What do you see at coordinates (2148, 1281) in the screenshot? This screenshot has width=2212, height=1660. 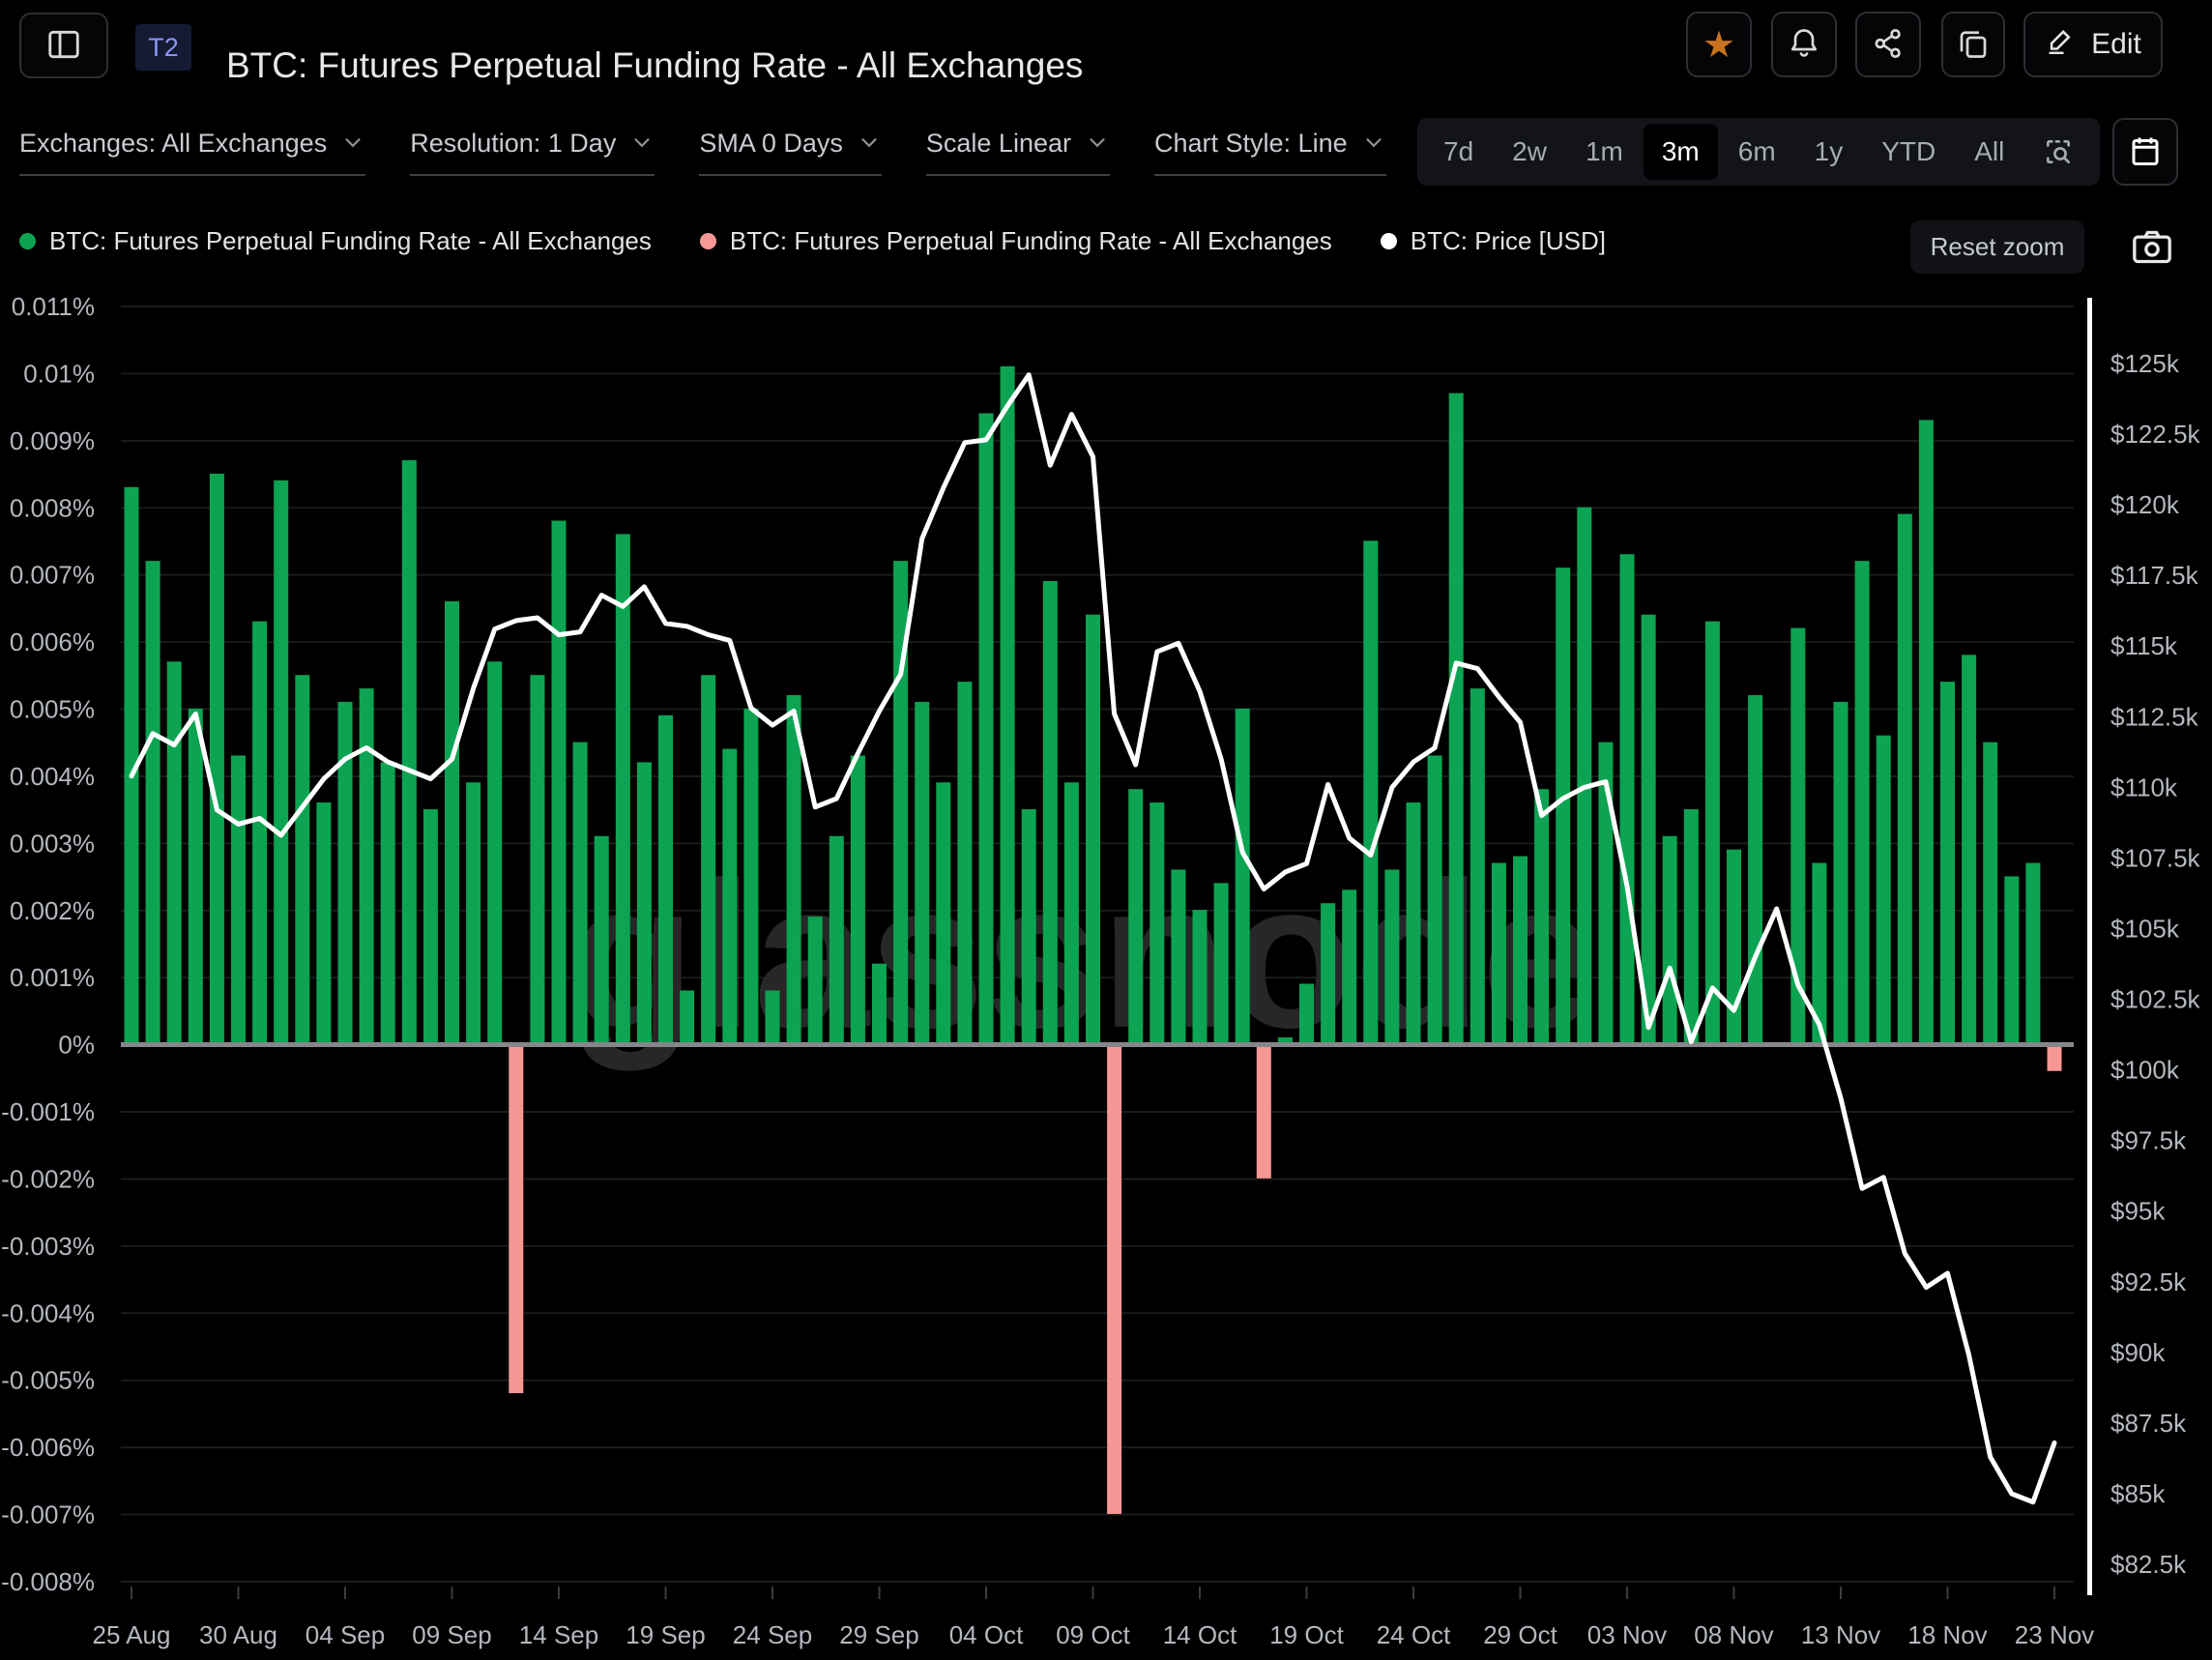 I see `svg-text: $92.5k` at bounding box center [2148, 1281].